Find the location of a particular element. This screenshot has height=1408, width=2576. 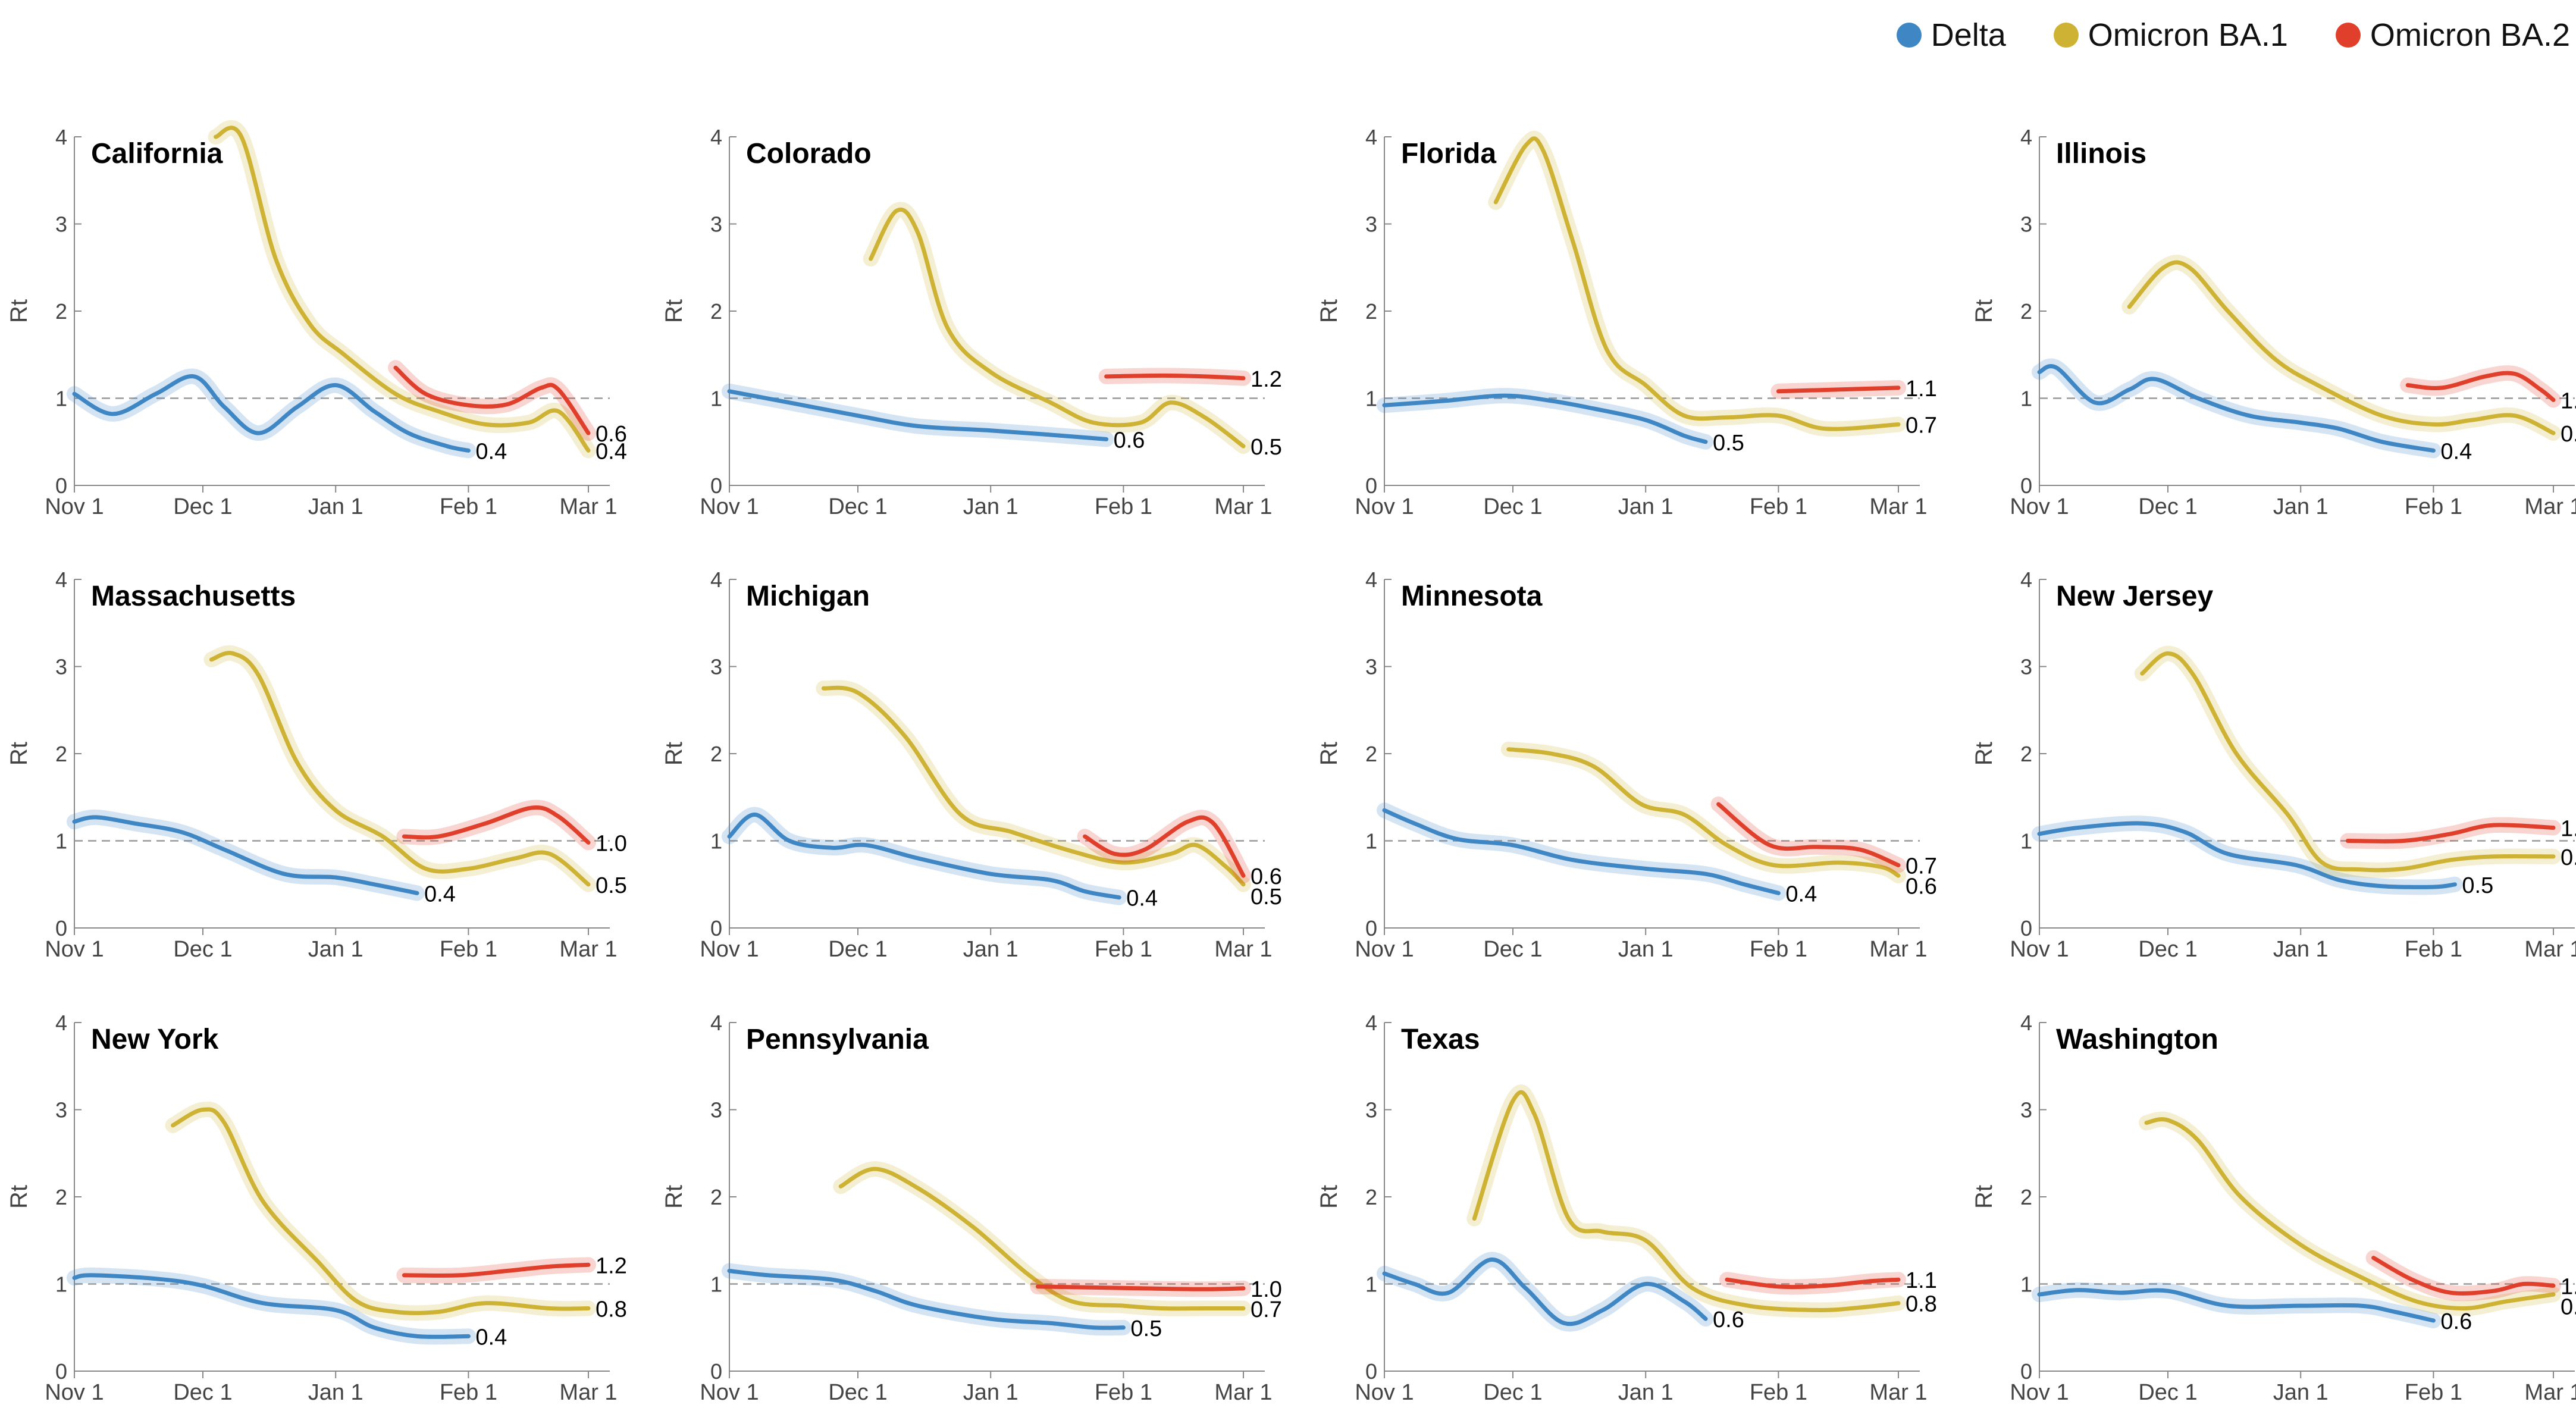

end-value-label: 0.6 is located at coordinates (1922, 886).